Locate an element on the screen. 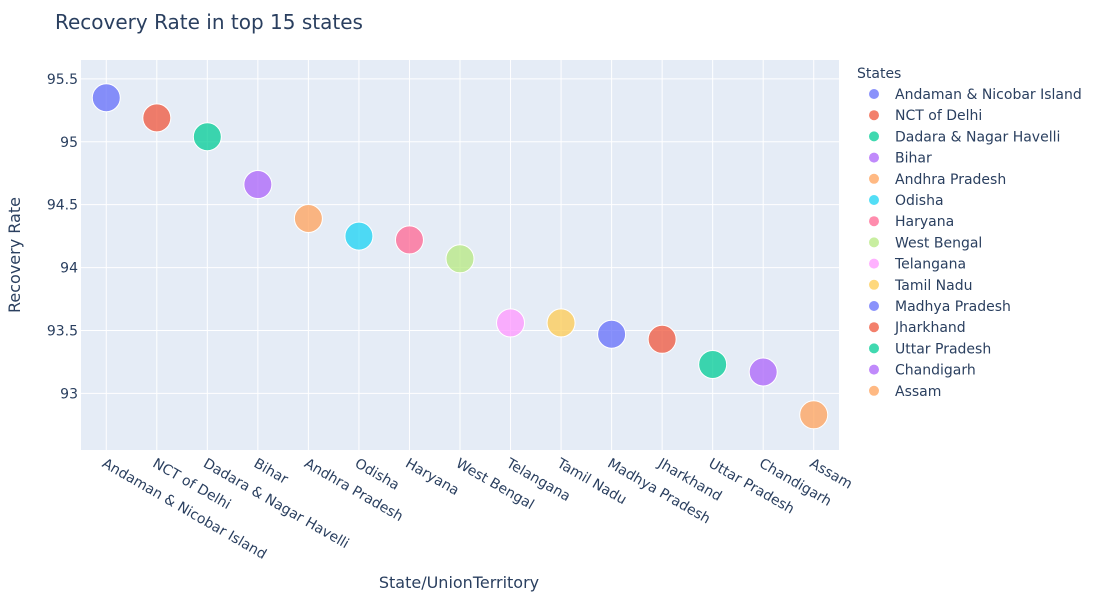 Image resolution: width=1100 pixels, height=600 pixels. legend-label: Haryana is located at coordinates (924, 222).